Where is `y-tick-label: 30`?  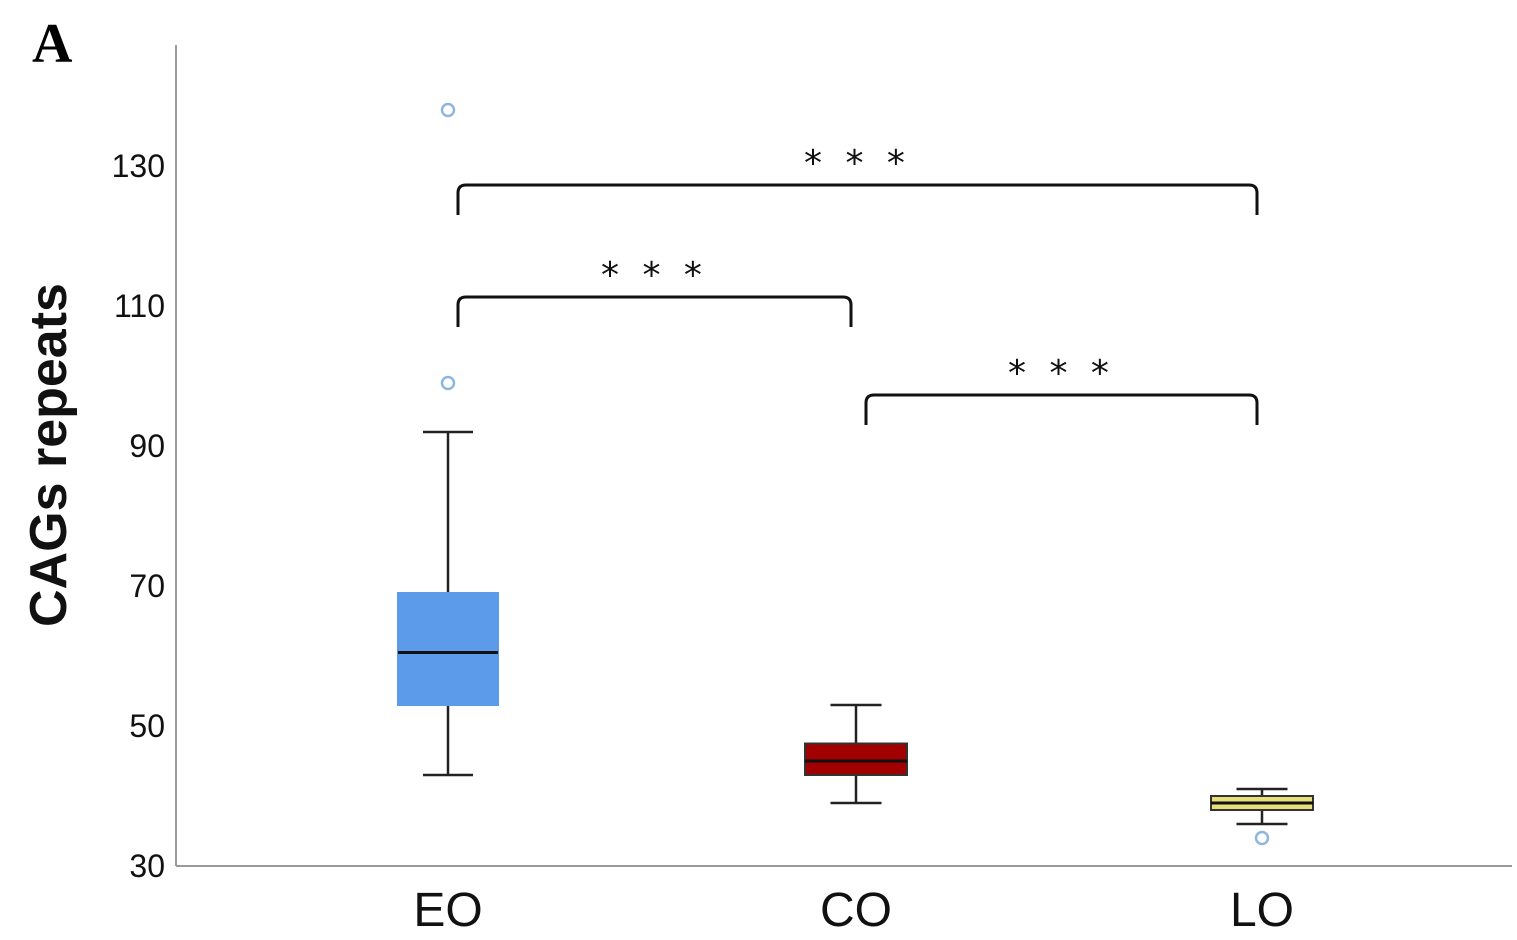
y-tick-label: 30 is located at coordinates (147, 866).